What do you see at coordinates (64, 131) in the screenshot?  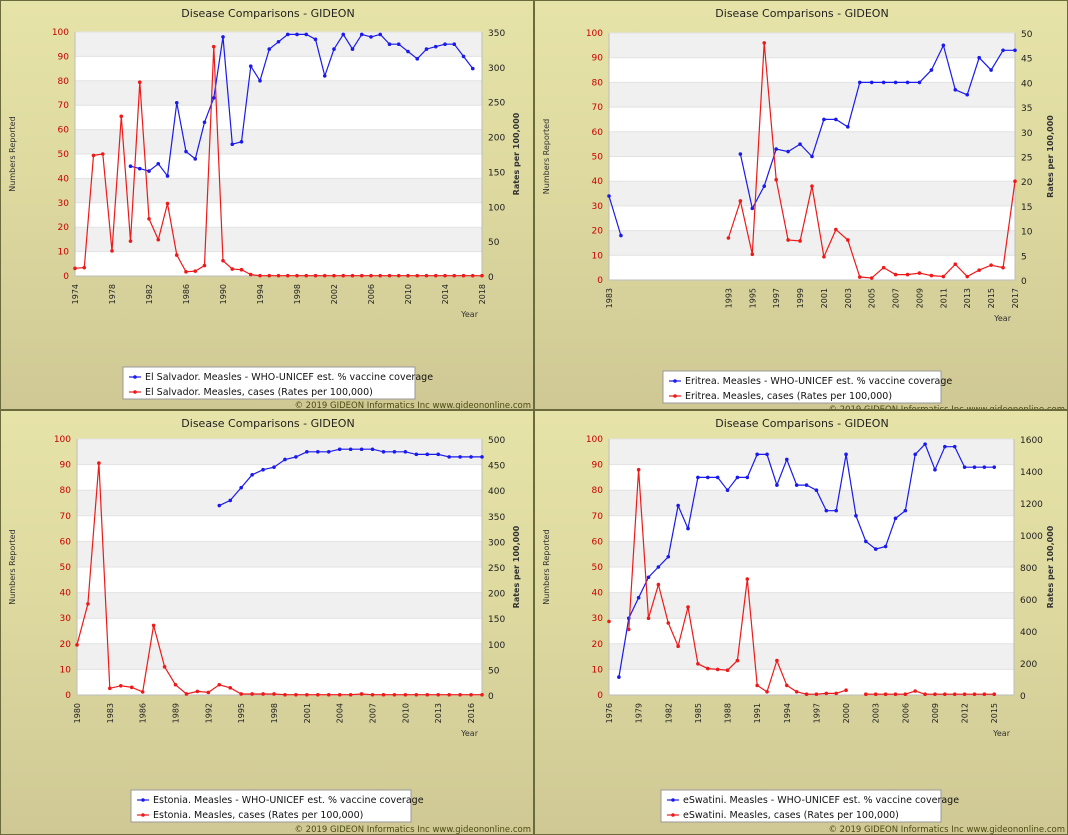 I see `y-tick-left-label: 60` at bounding box center [64, 131].